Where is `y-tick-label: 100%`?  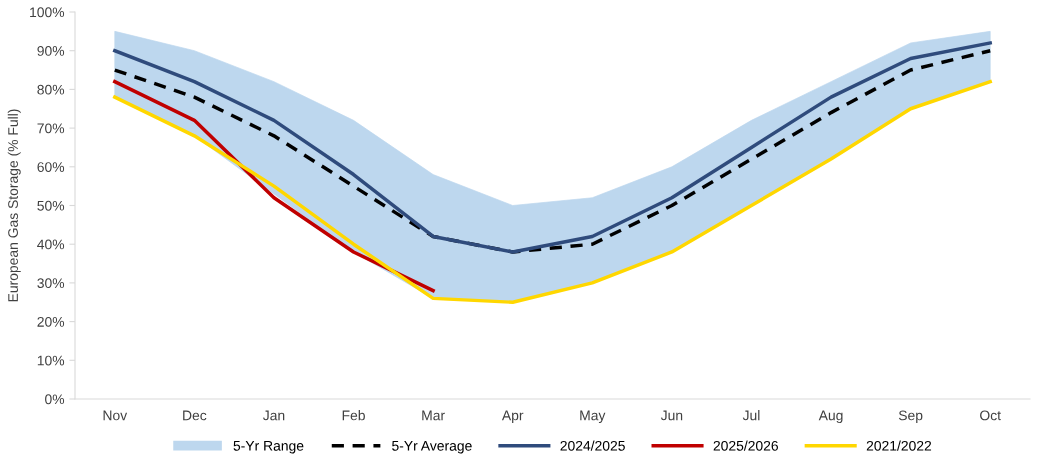
y-tick-label: 100% is located at coordinates (47, 12).